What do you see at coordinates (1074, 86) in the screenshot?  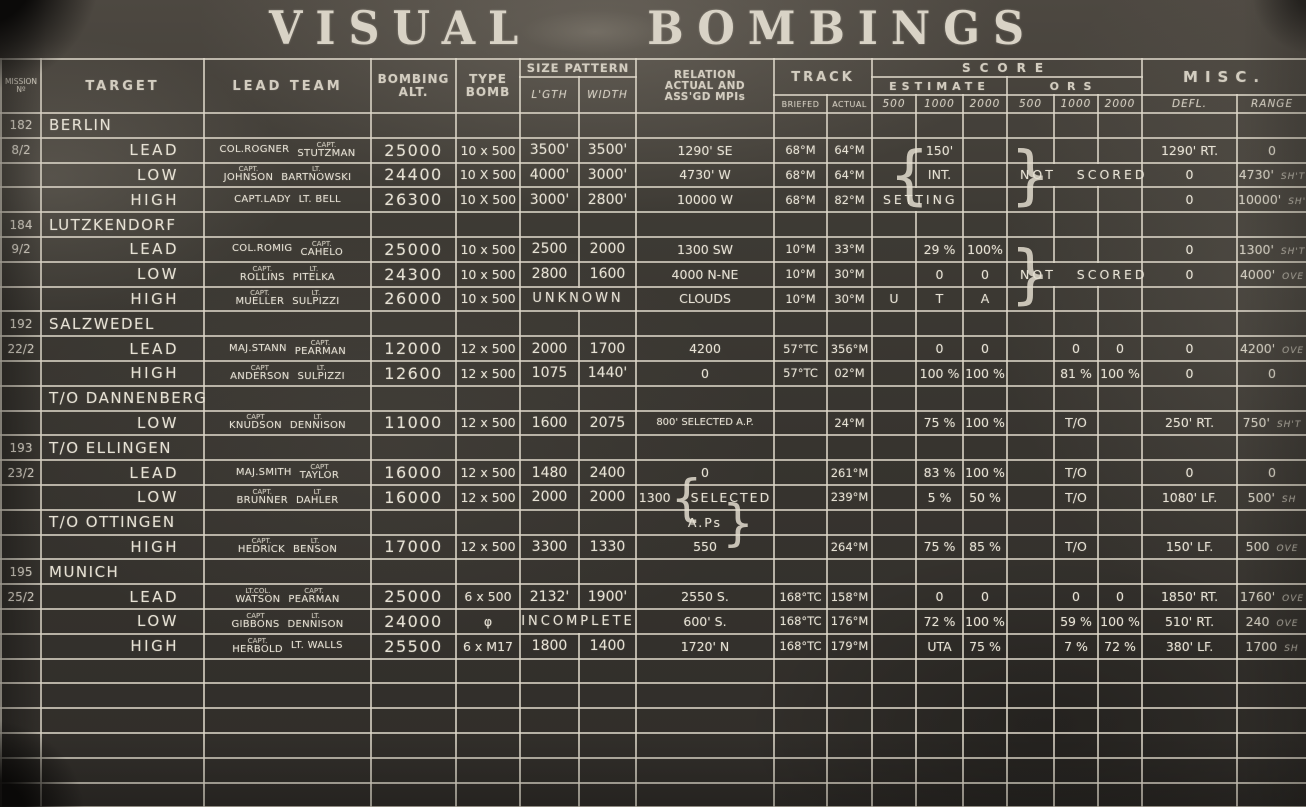 I see `col-header-ors: ORS` at bounding box center [1074, 86].